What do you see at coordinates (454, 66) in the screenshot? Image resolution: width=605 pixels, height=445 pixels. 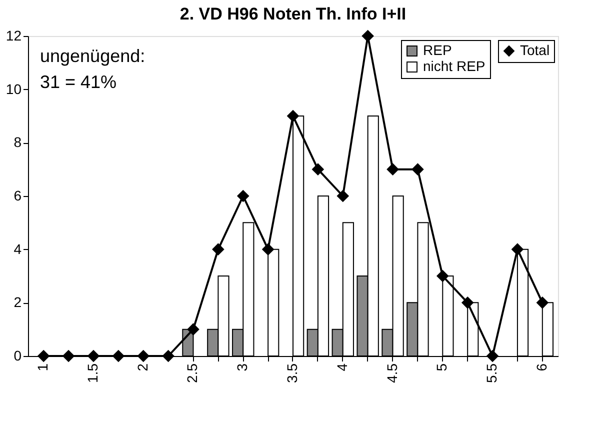 I see `legend-label: nicht REP` at bounding box center [454, 66].